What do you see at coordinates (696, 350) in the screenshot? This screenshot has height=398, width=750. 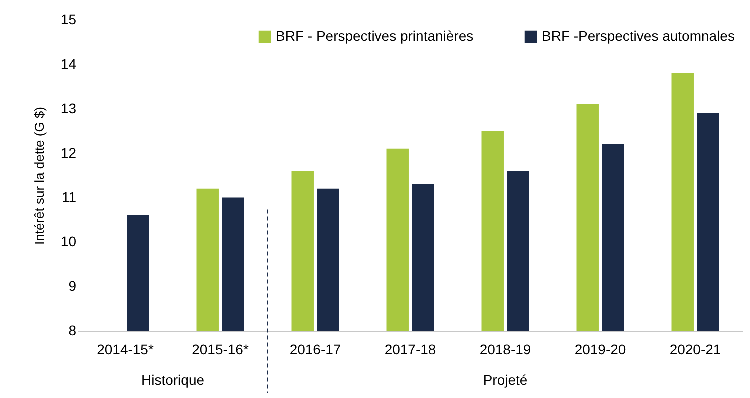 I see `x-tick-label: 2020-21` at bounding box center [696, 350].